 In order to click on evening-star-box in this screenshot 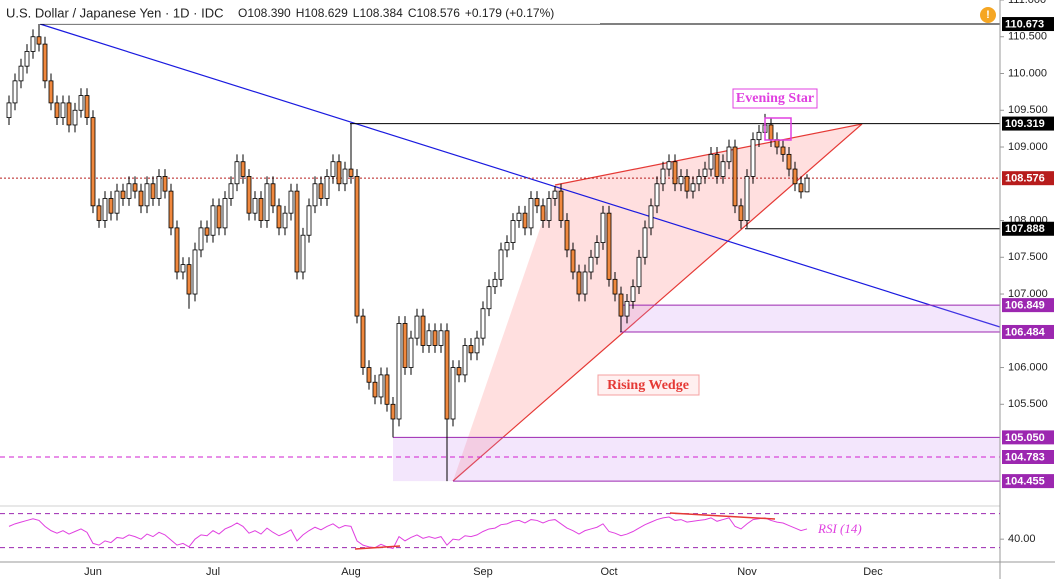, I will do `click(778, 129)`.